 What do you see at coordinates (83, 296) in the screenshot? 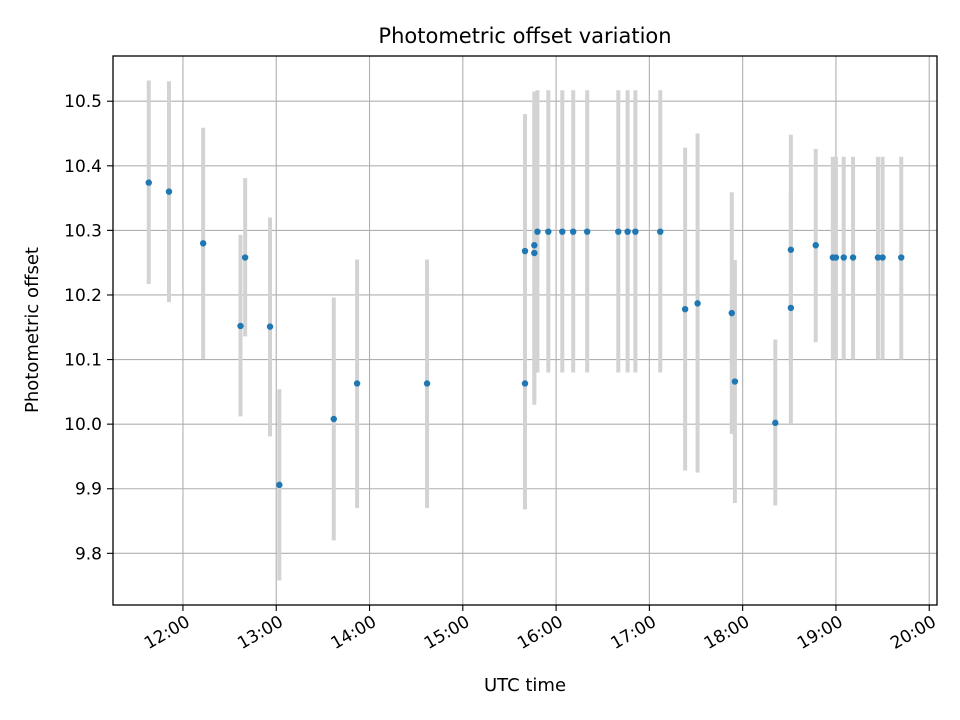
I see `y-tick-label: 10.2` at bounding box center [83, 296].